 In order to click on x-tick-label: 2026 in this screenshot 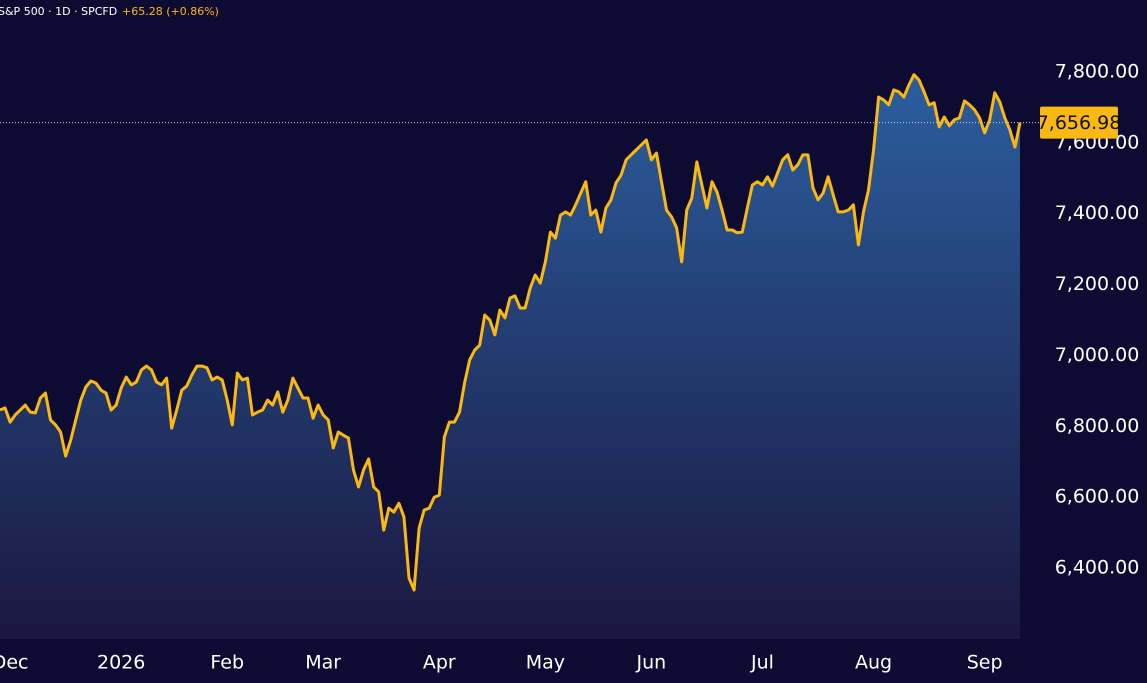, I will do `click(121, 663)`.